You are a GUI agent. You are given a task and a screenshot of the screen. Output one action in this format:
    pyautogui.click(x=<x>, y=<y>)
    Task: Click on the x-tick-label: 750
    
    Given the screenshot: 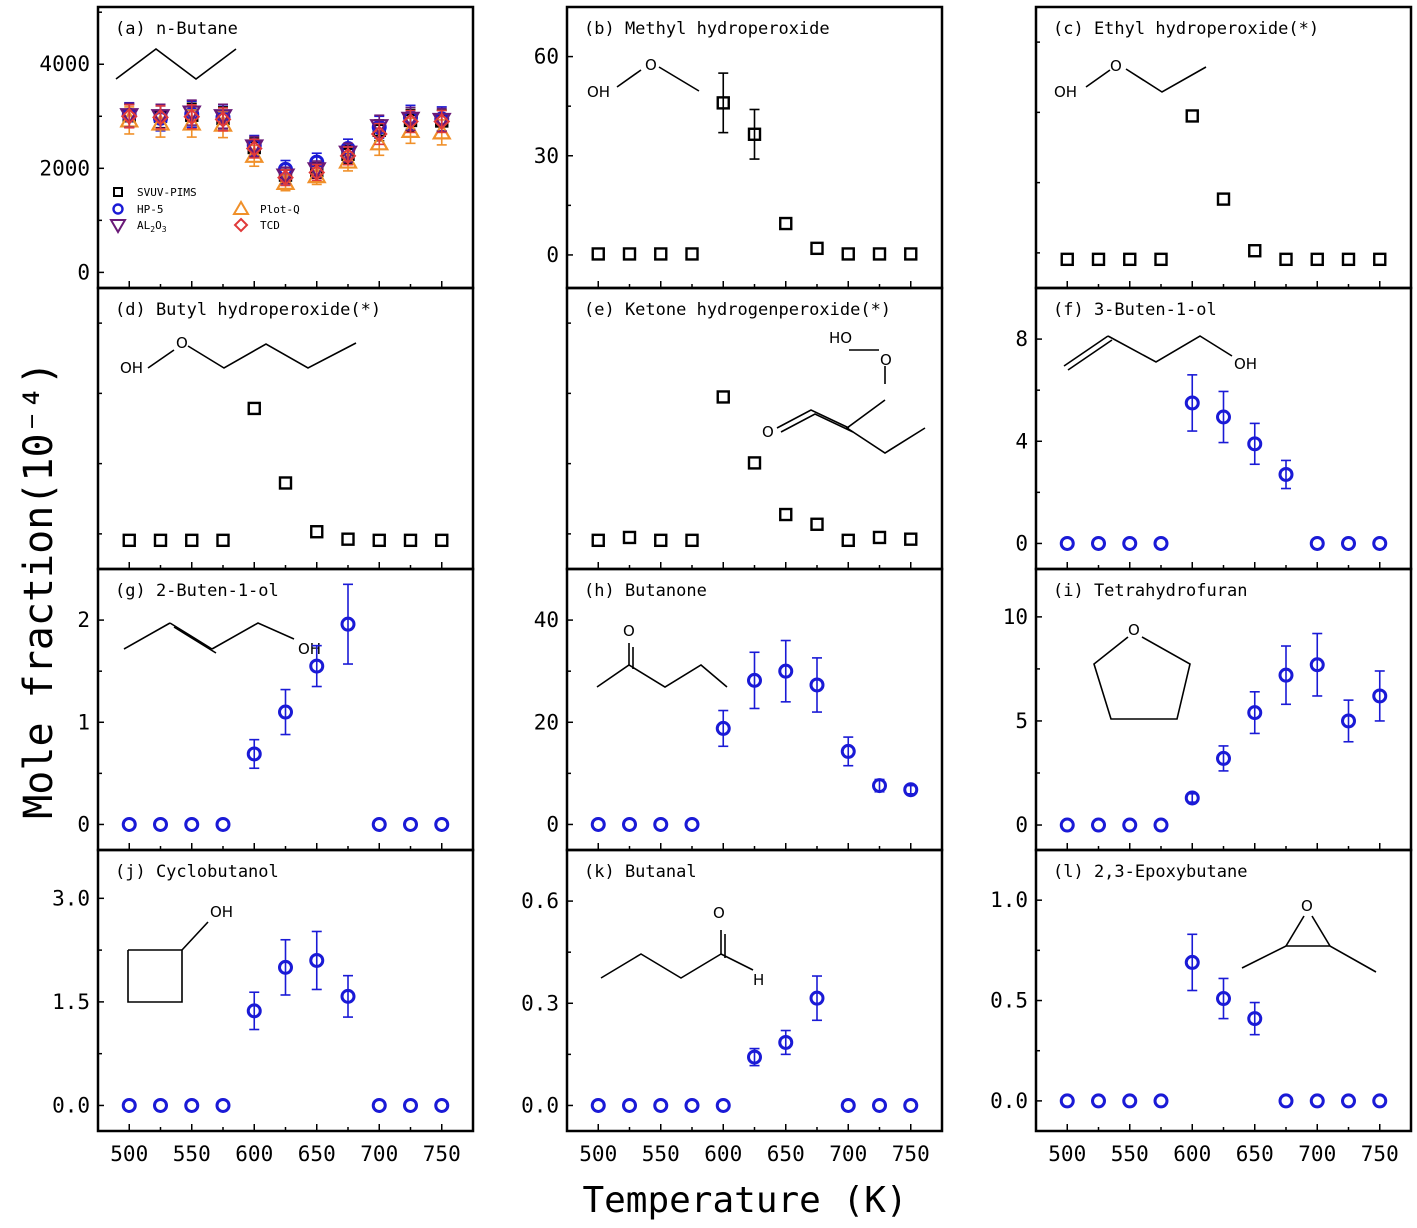 What is the action you would take?
    pyautogui.click(x=1380, y=1154)
    